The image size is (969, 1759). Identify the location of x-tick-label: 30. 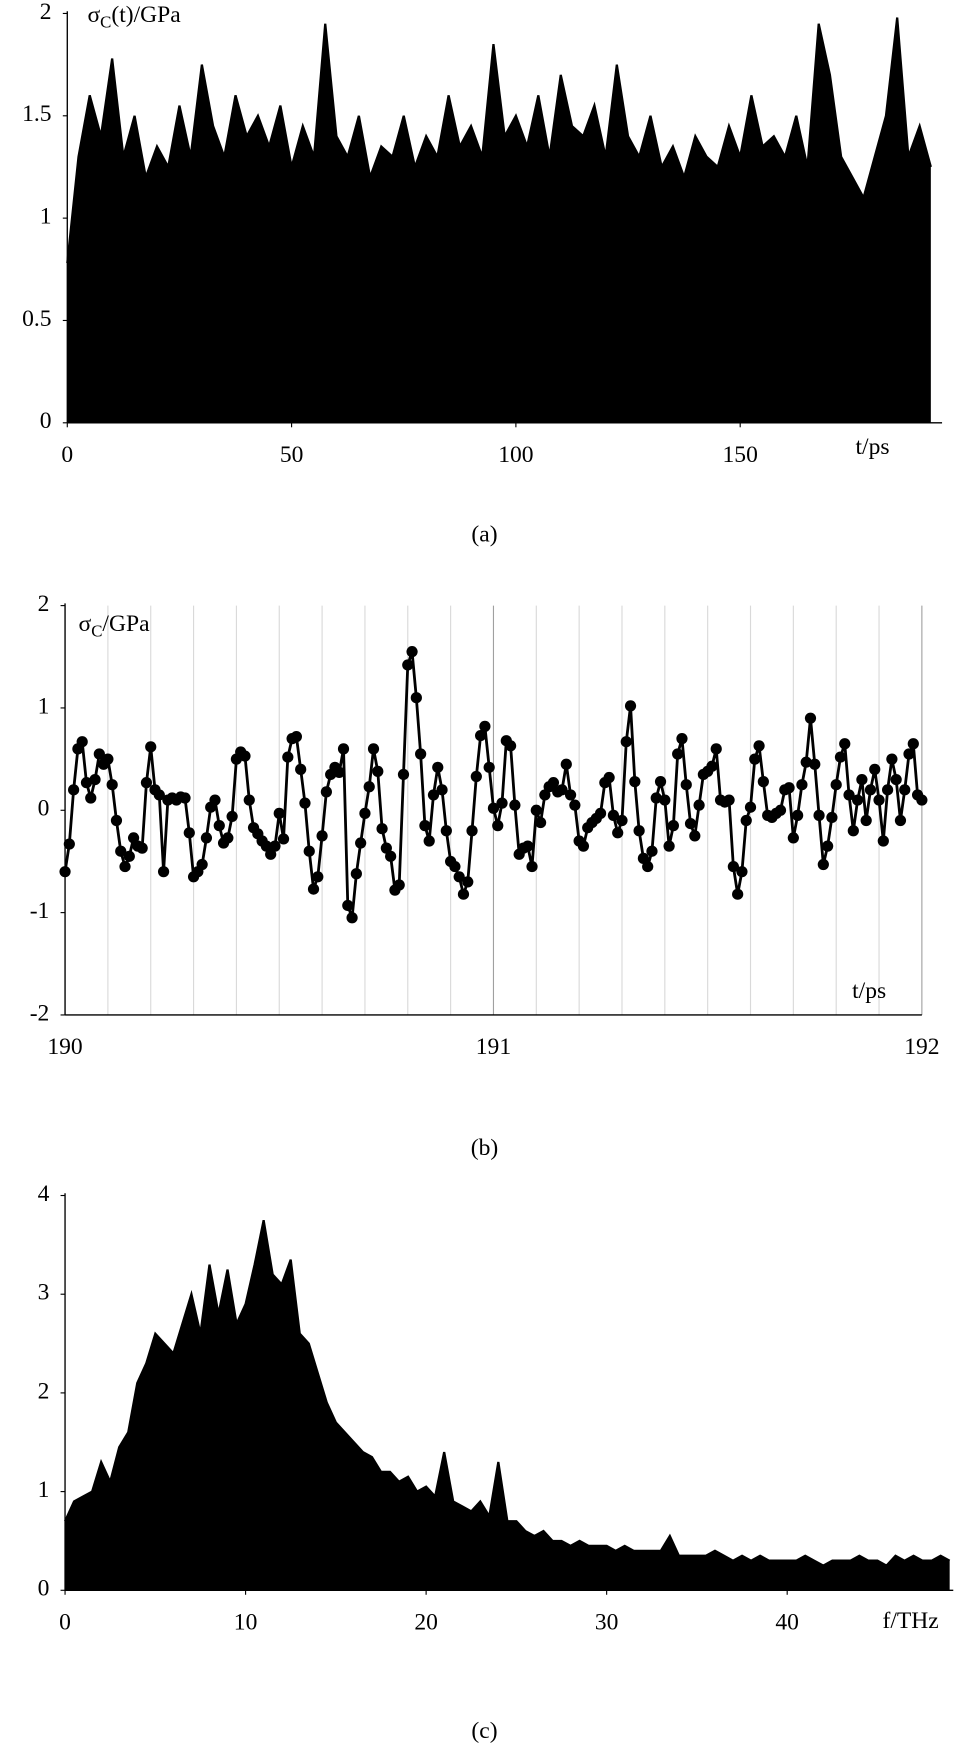
(607, 1622).